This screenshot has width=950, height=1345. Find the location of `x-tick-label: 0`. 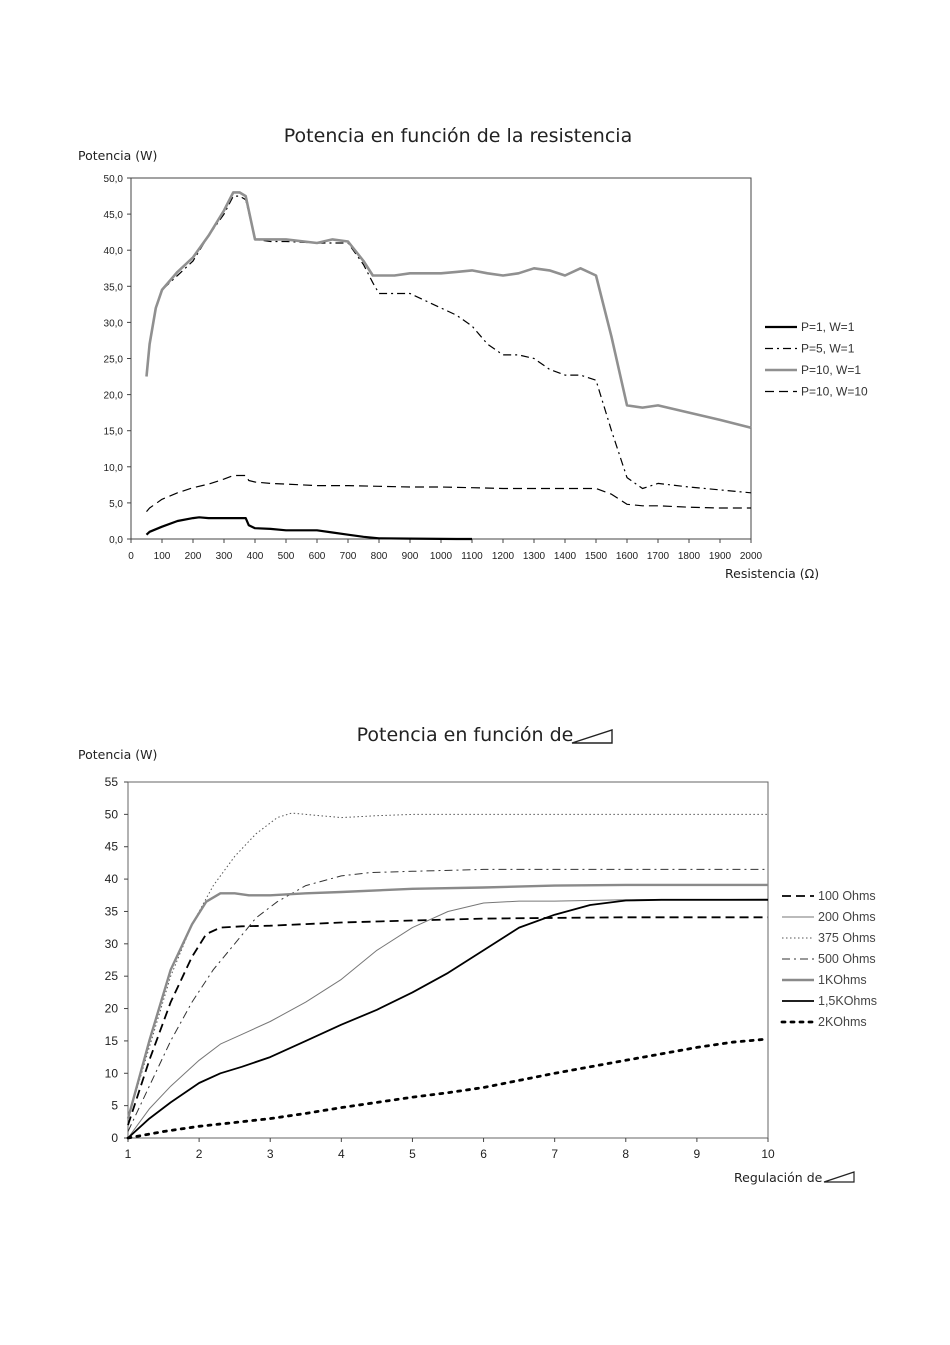

x-tick-label: 0 is located at coordinates (131, 556).